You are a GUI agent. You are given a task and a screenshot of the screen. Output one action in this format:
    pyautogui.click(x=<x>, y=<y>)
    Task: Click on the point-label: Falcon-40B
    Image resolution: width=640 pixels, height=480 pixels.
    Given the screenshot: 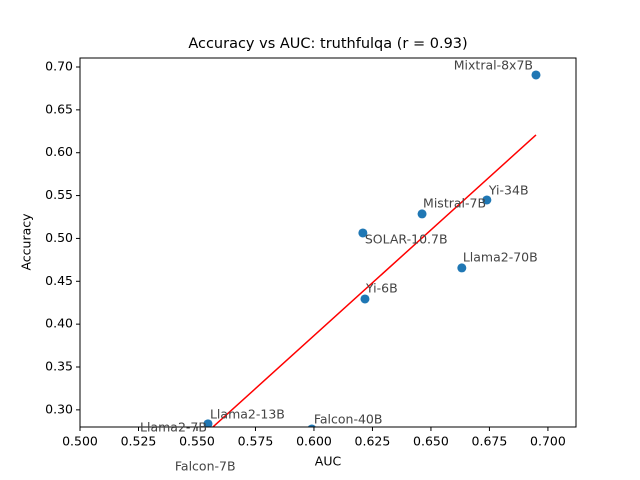 What is the action you would take?
    pyautogui.click(x=348, y=418)
    